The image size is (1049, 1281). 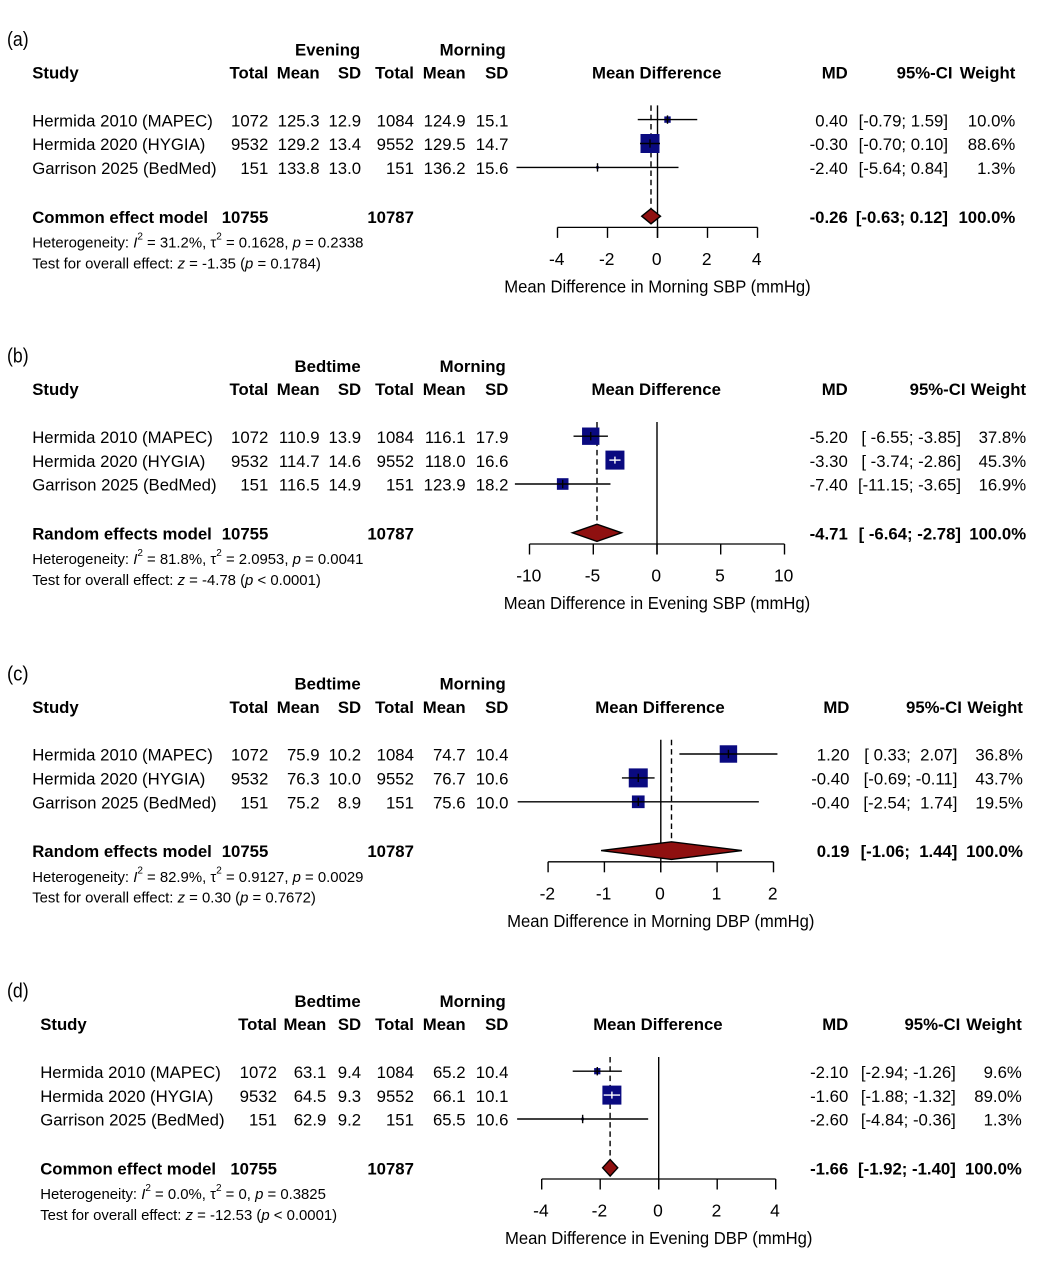 What do you see at coordinates (910, 533) in the screenshot?
I see `svg-text: [ -6.64; -2.78]` at bounding box center [910, 533].